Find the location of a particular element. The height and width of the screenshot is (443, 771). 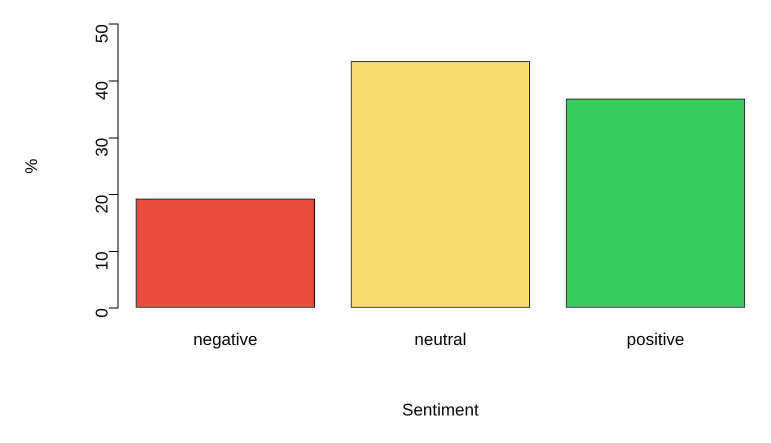

y-tick-label: 20 is located at coordinates (102, 204).